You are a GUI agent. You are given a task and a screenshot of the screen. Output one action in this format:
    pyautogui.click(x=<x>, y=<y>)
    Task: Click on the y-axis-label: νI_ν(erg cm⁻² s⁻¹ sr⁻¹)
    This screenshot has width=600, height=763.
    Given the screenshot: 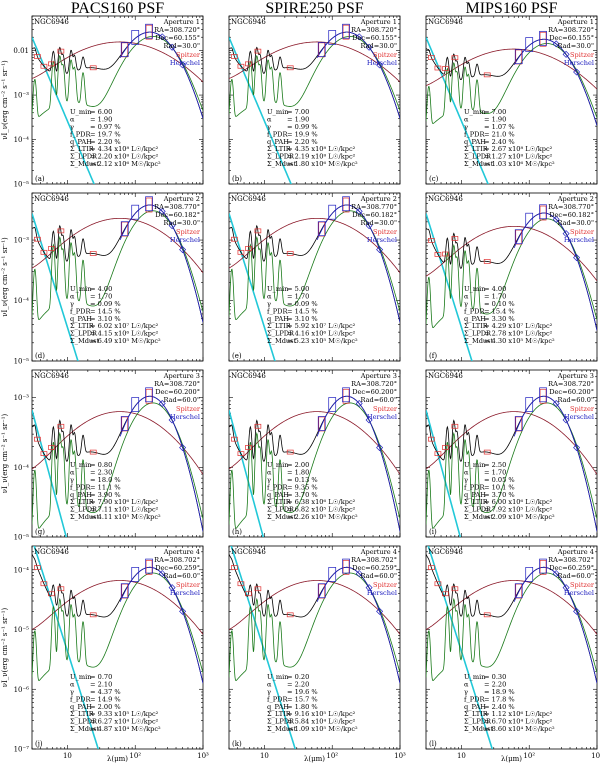 What is the action you would take?
    pyautogui.click(x=5, y=647)
    